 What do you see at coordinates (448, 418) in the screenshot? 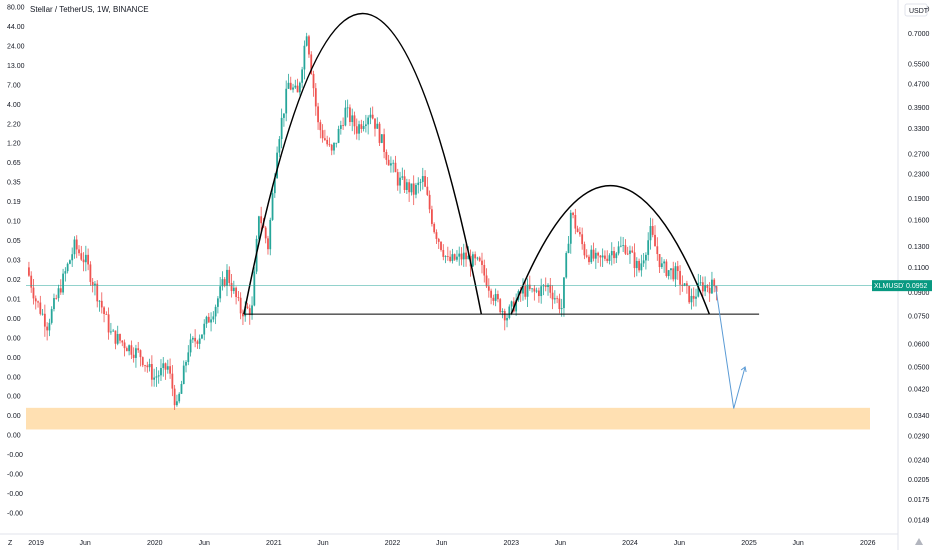
I see `target-zone` at bounding box center [448, 418].